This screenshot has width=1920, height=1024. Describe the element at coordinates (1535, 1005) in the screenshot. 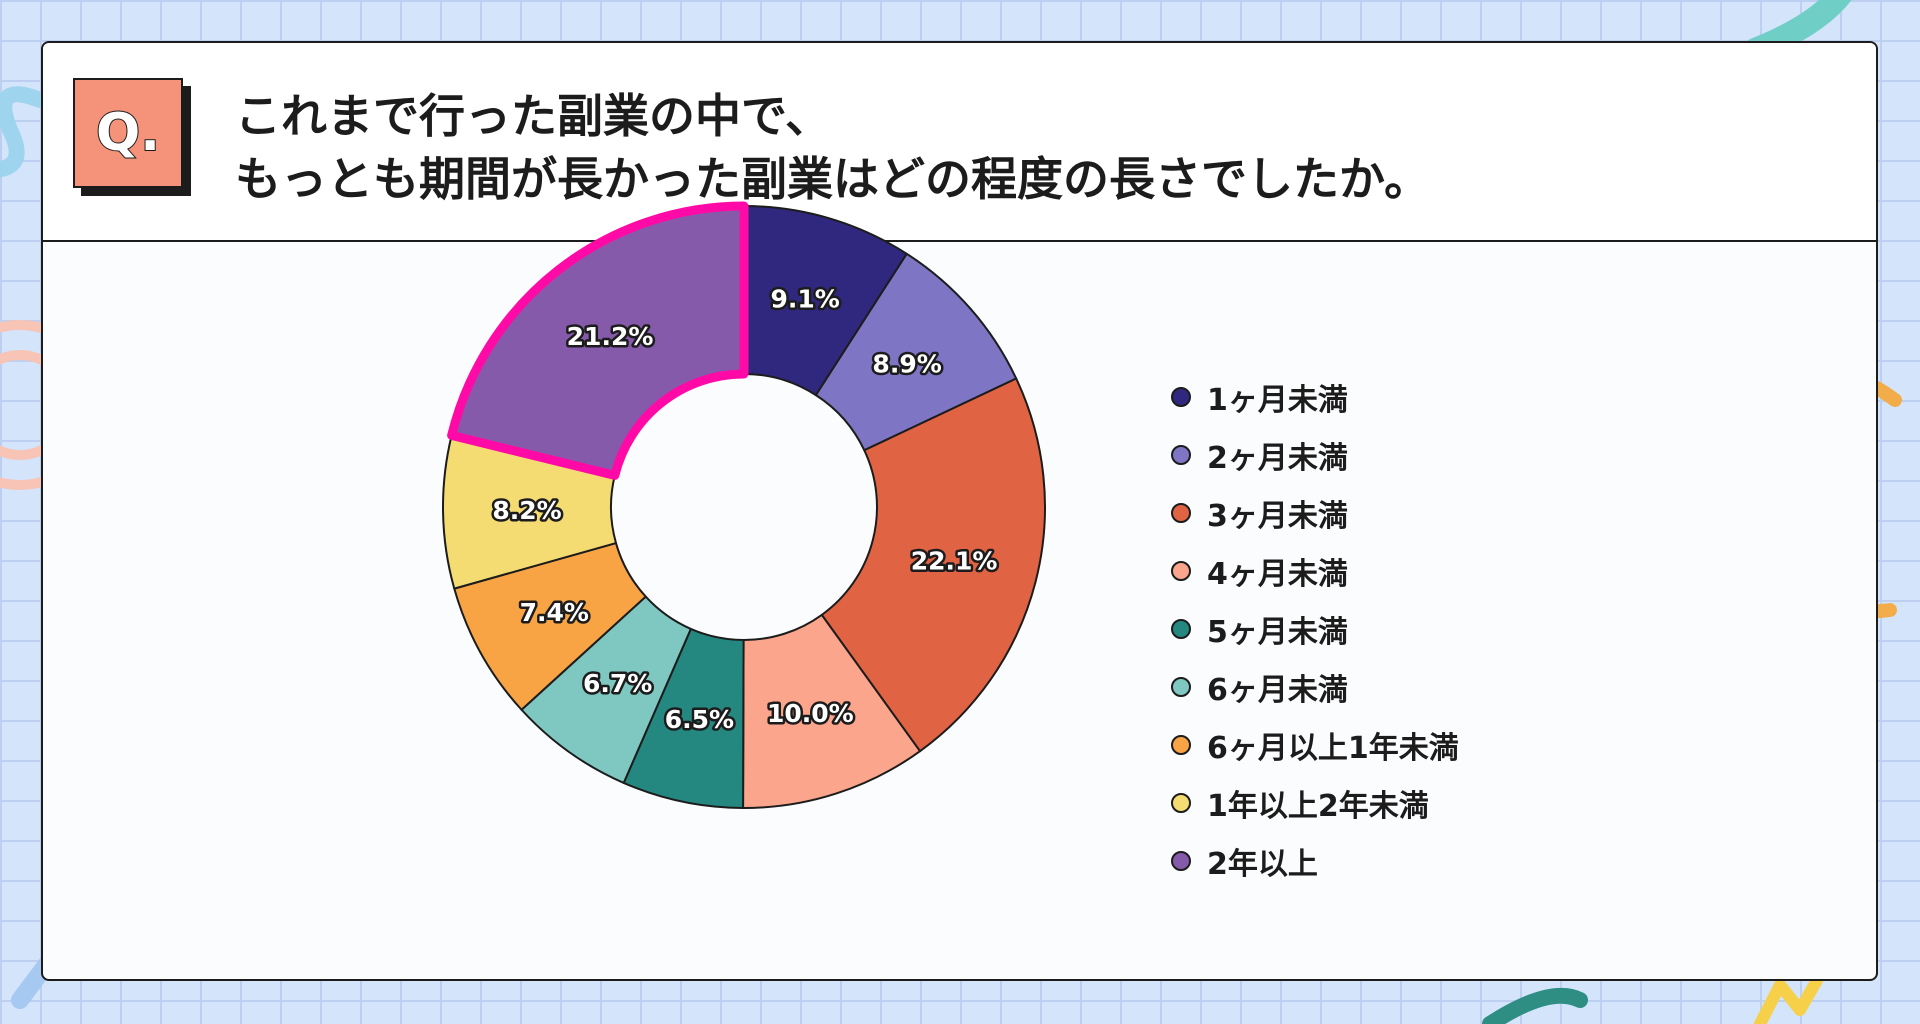

I see `wave-decoration` at that location.